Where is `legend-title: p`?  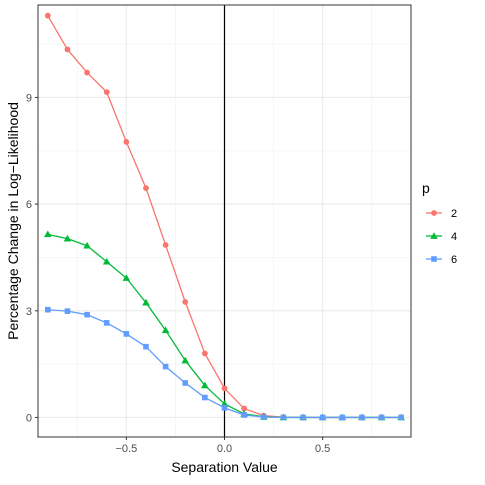
legend-title: p is located at coordinates (426, 188).